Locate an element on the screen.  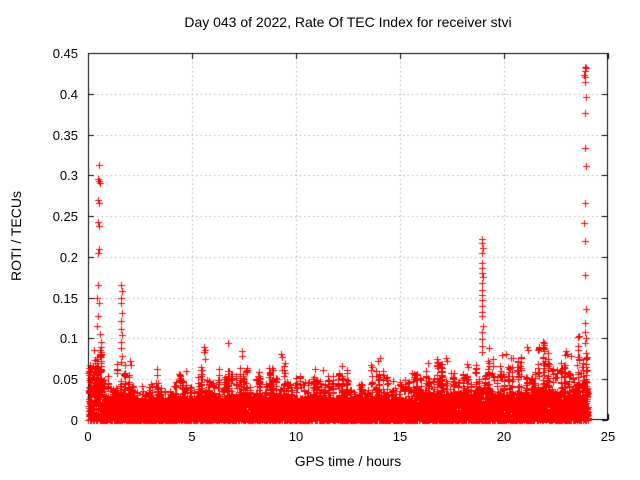
y-tick-label: 0.25 is located at coordinates (65, 217).